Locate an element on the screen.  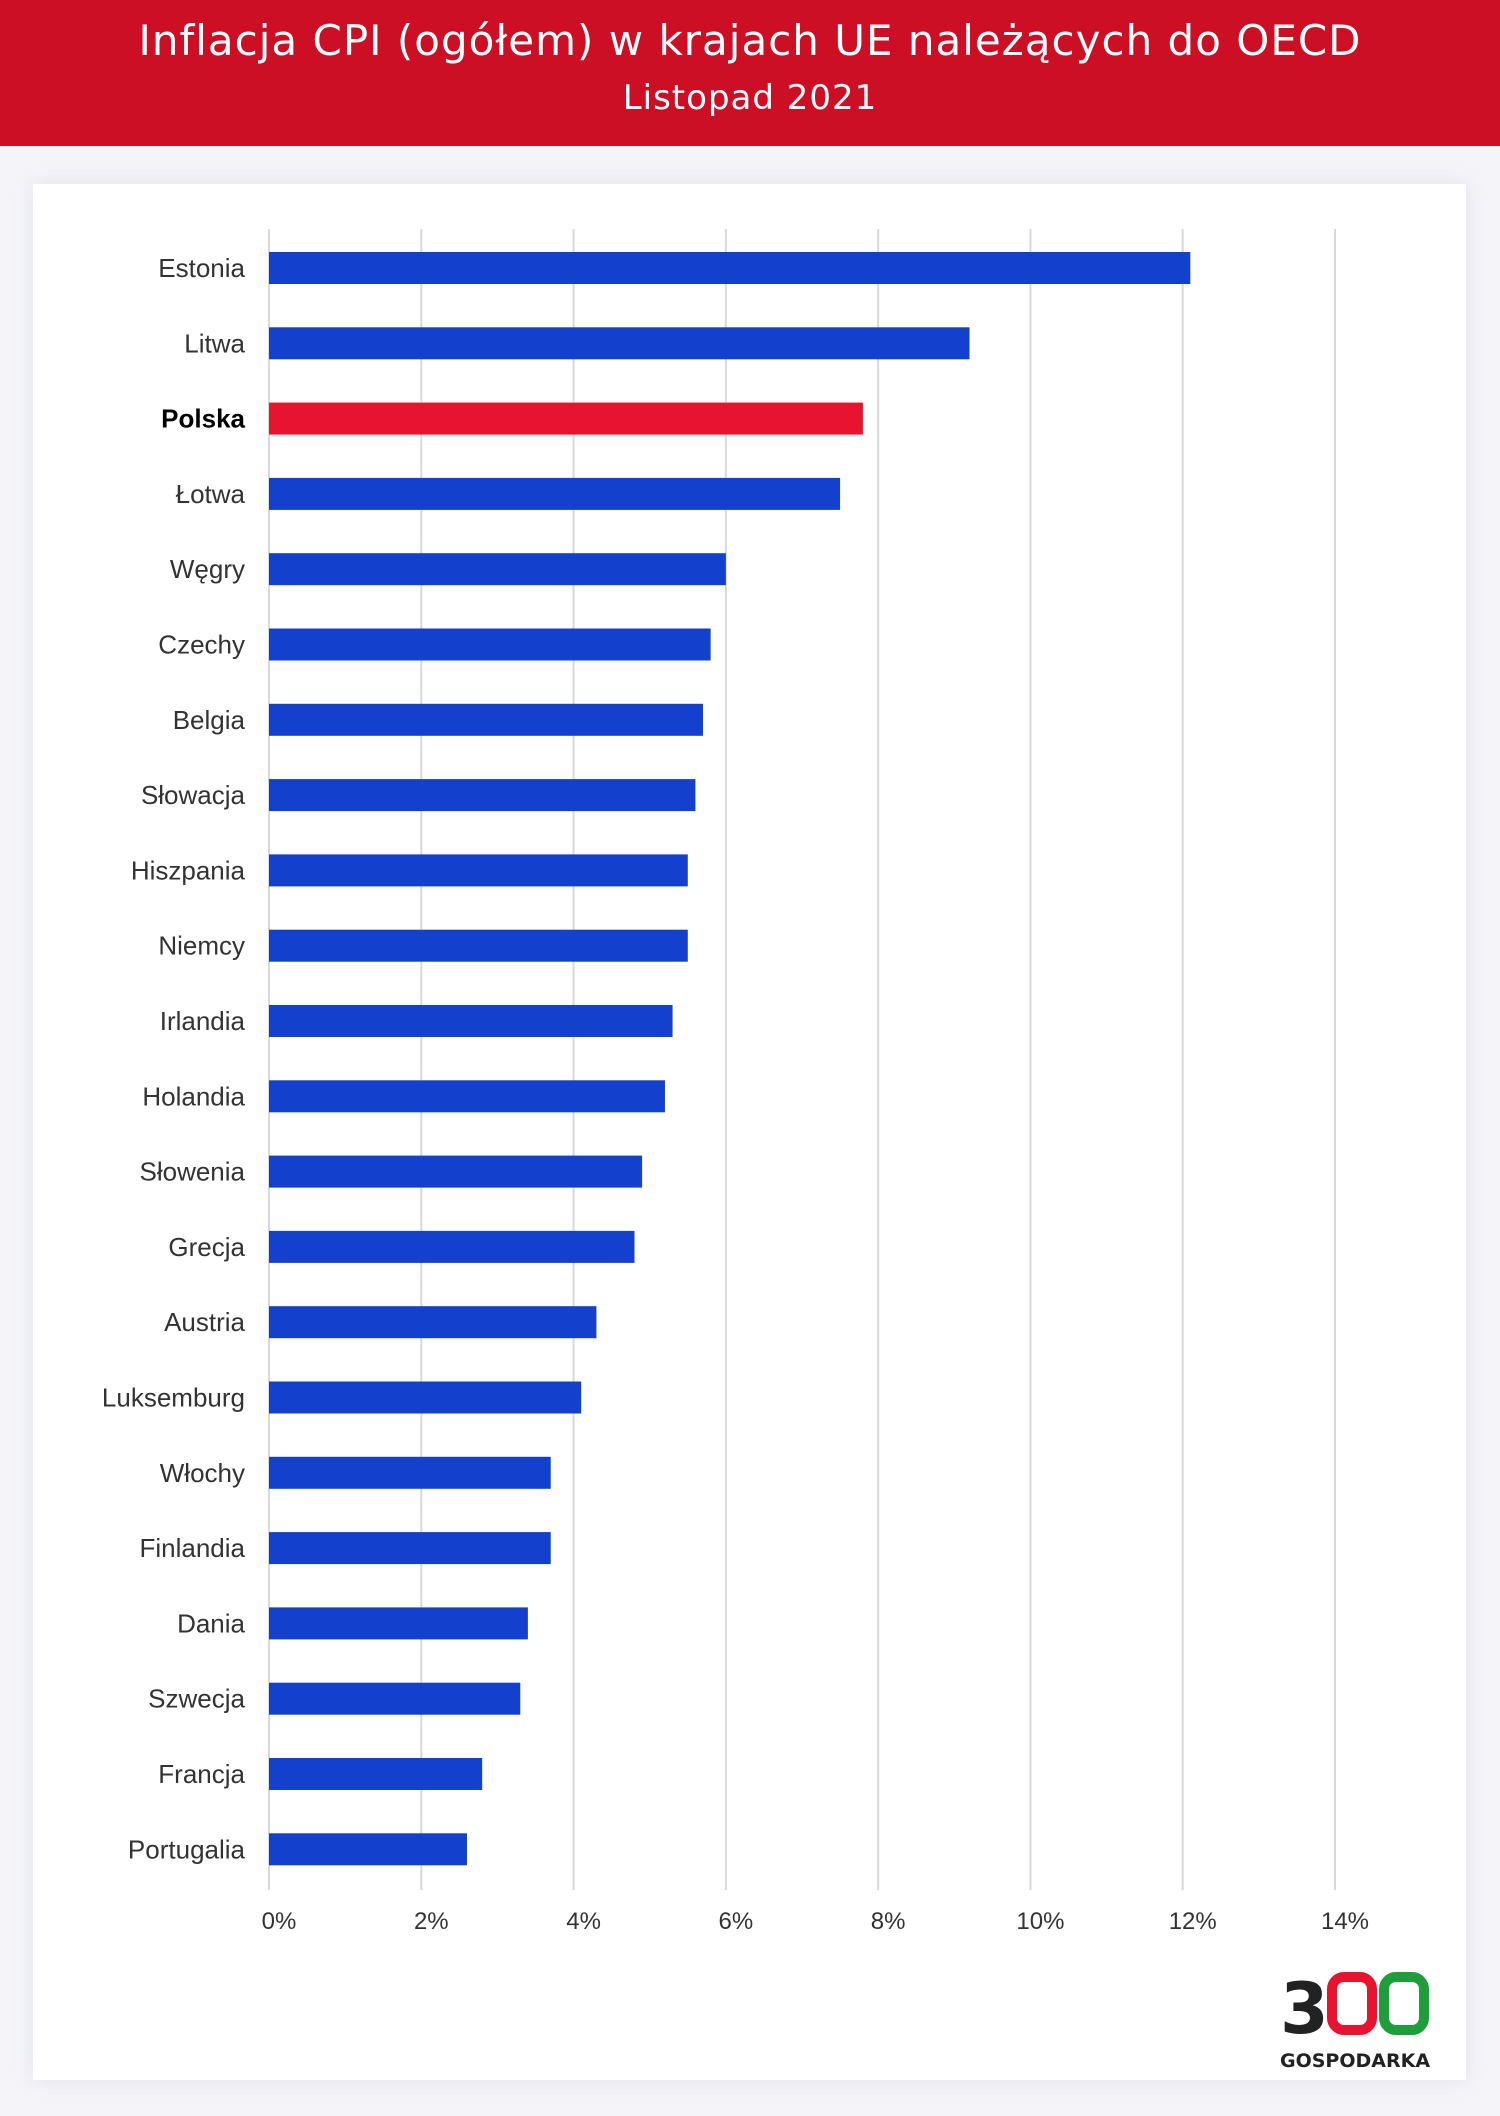
category-label: Dania is located at coordinates (211, 1623).